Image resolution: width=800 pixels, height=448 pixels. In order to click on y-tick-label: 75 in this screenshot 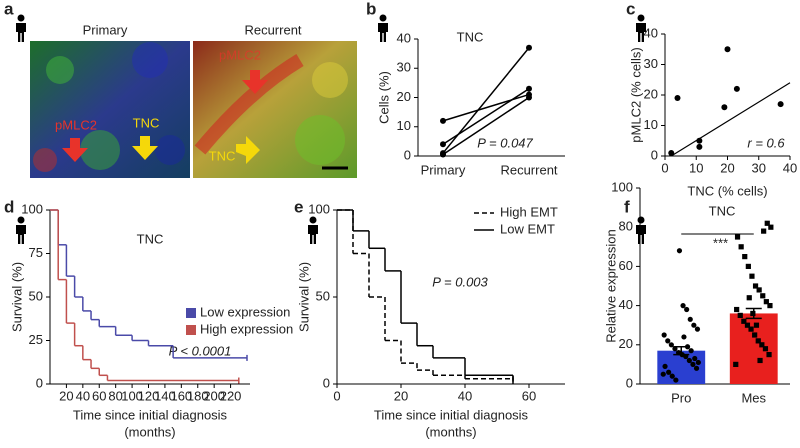, I will do `click(36, 252)`.